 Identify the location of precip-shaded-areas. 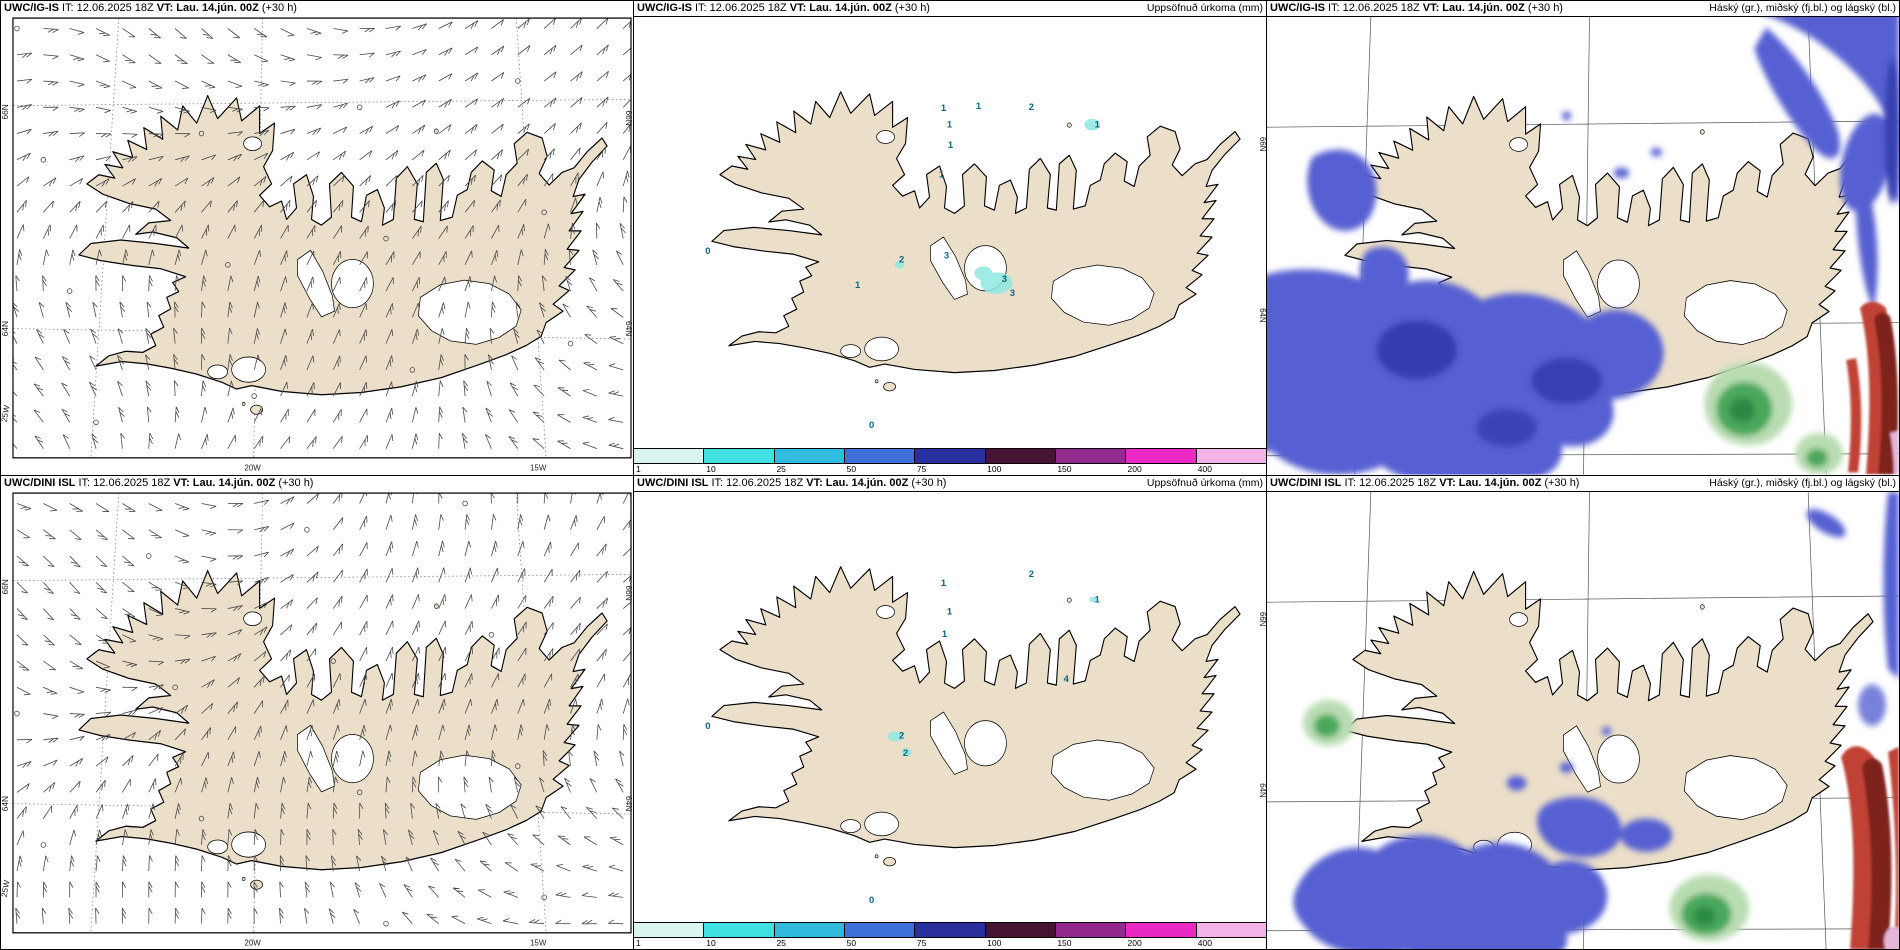
(997, 206).